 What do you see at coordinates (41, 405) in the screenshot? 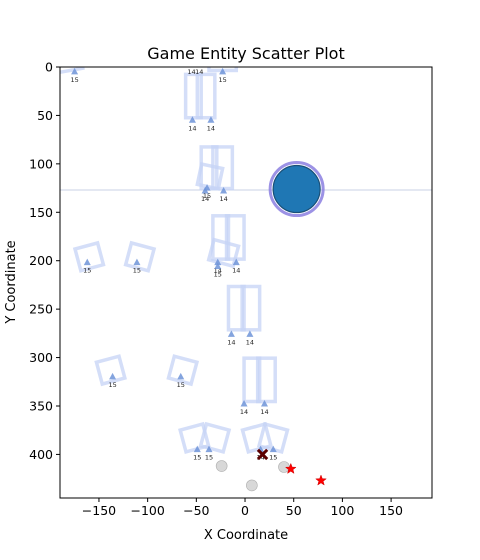
I see `y-tick-label: 350` at bounding box center [41, 405].